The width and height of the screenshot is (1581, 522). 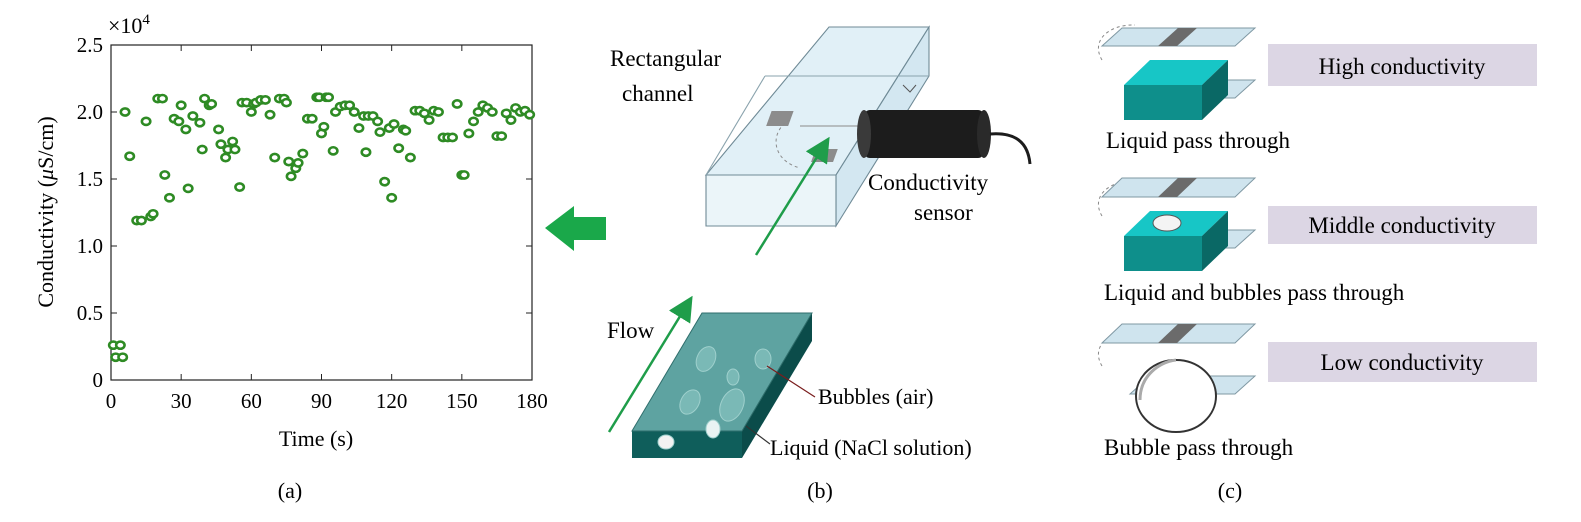 I want to click on y-tick-label: 2.0, so click(x=90, y=112).